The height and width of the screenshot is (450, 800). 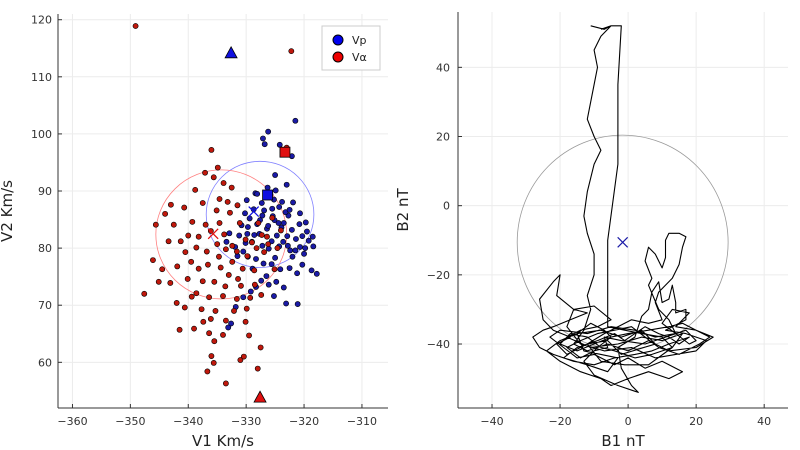 I want to click on left-y-ticks: 60 70 80 90 100 110 120, so click(x=46, y=191).